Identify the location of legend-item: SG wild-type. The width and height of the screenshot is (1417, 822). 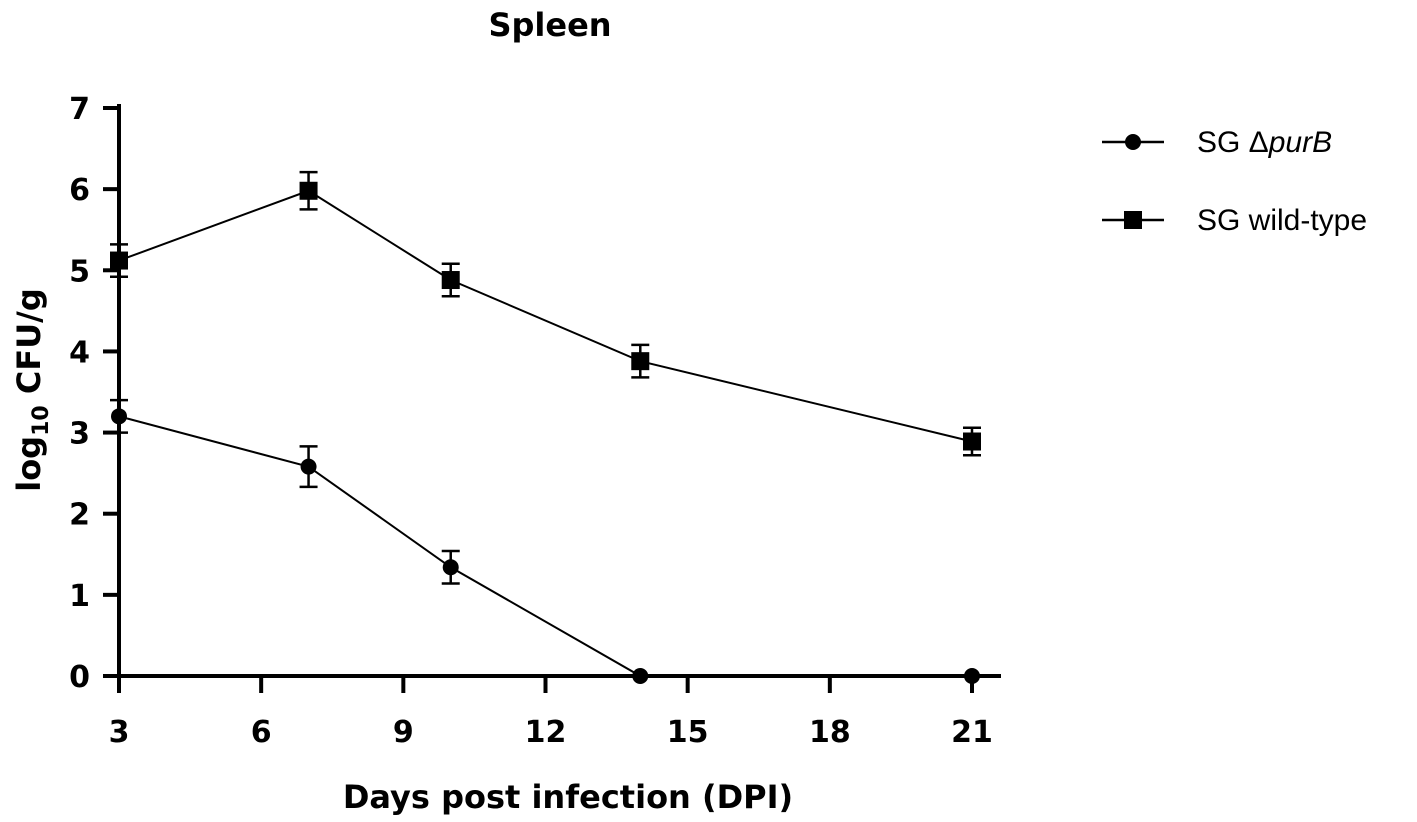
(1234, 220).